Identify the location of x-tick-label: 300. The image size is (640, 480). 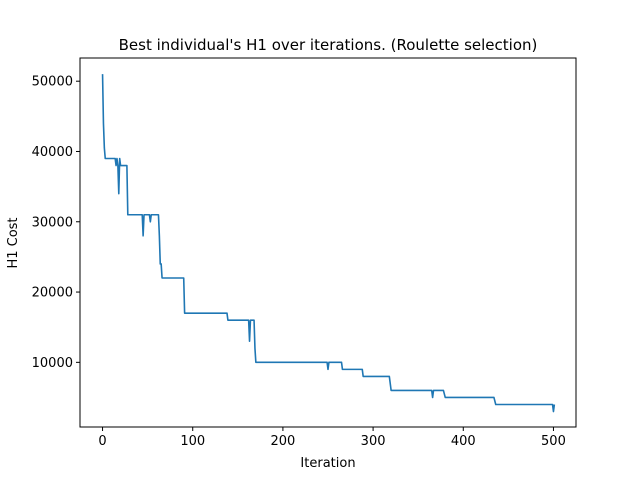
(373, 441).